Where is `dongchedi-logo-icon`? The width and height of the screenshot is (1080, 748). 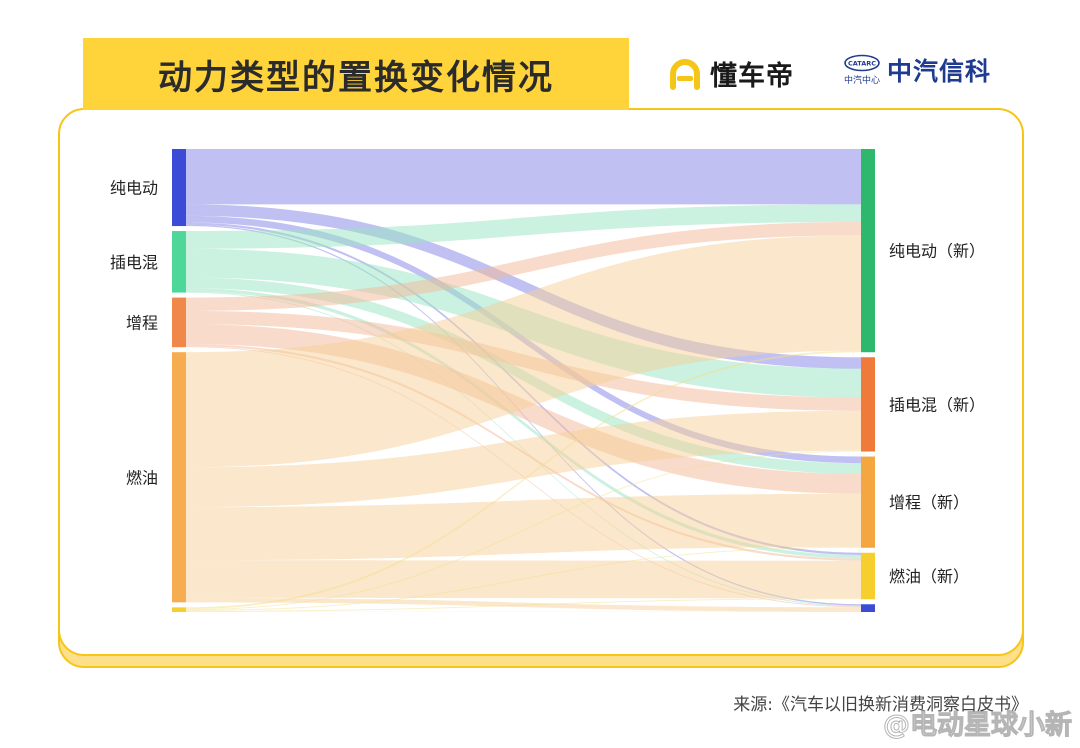 dongchedi-logo-icon is located at coordinates (685, 74).